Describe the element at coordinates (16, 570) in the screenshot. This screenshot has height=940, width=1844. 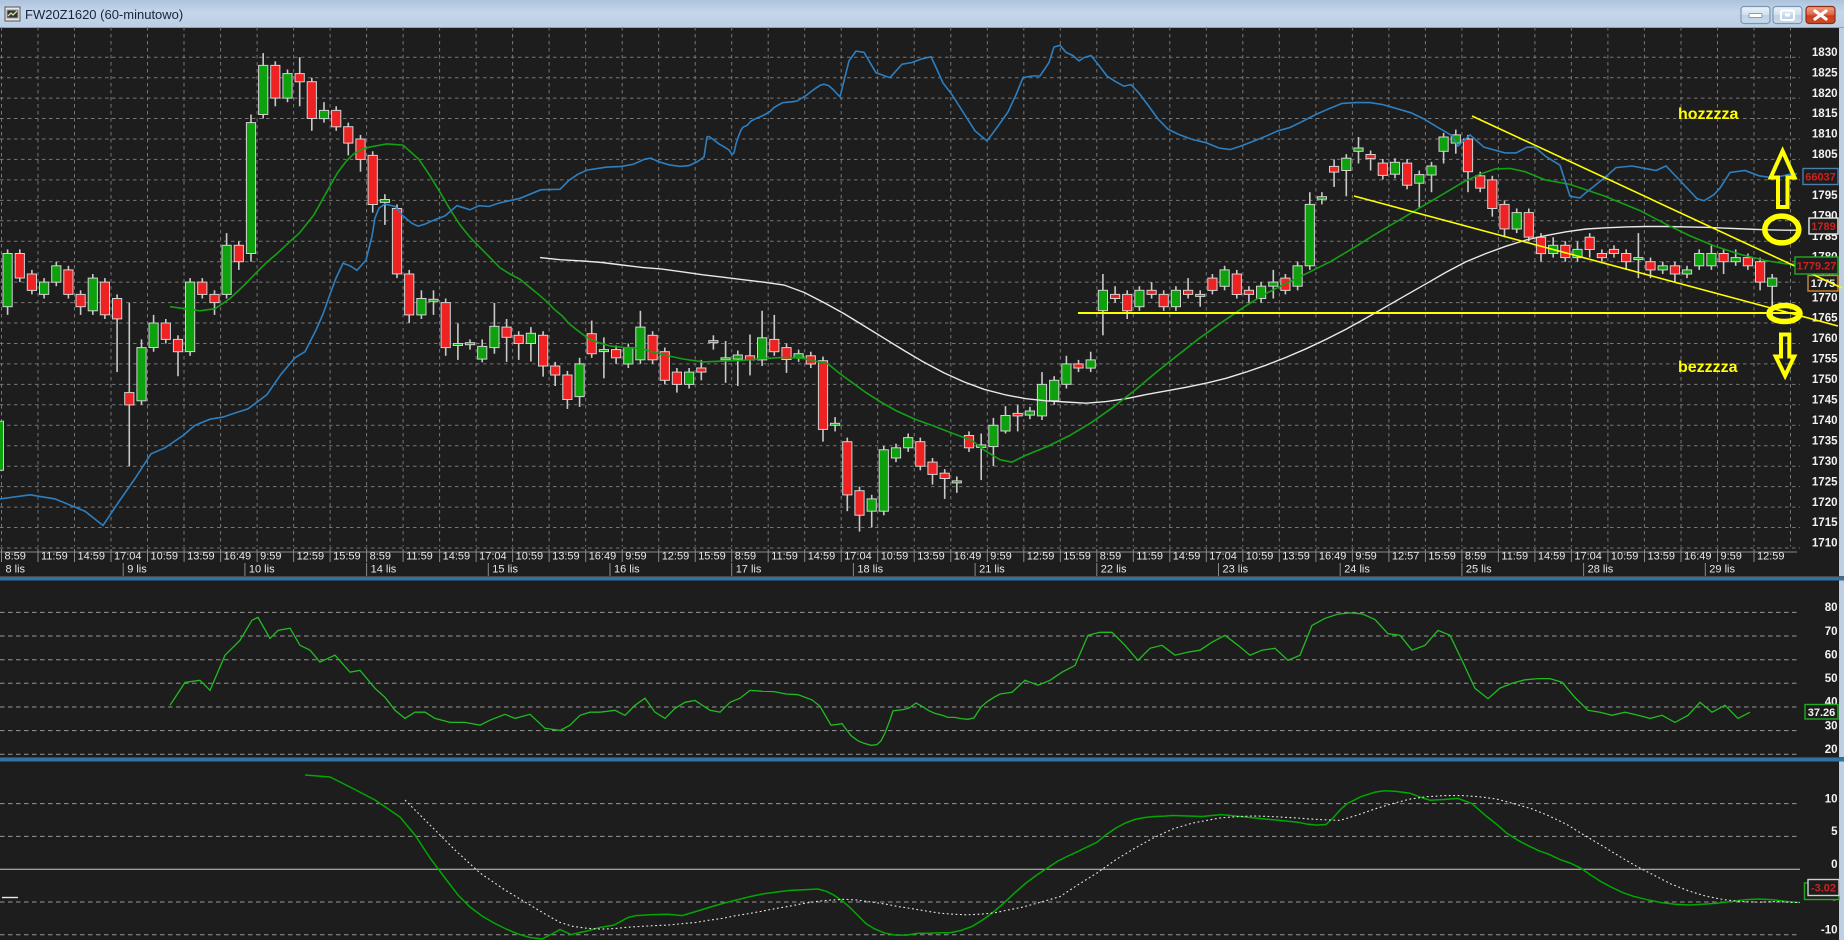
I see `svg-text: 8 lis` at that location.